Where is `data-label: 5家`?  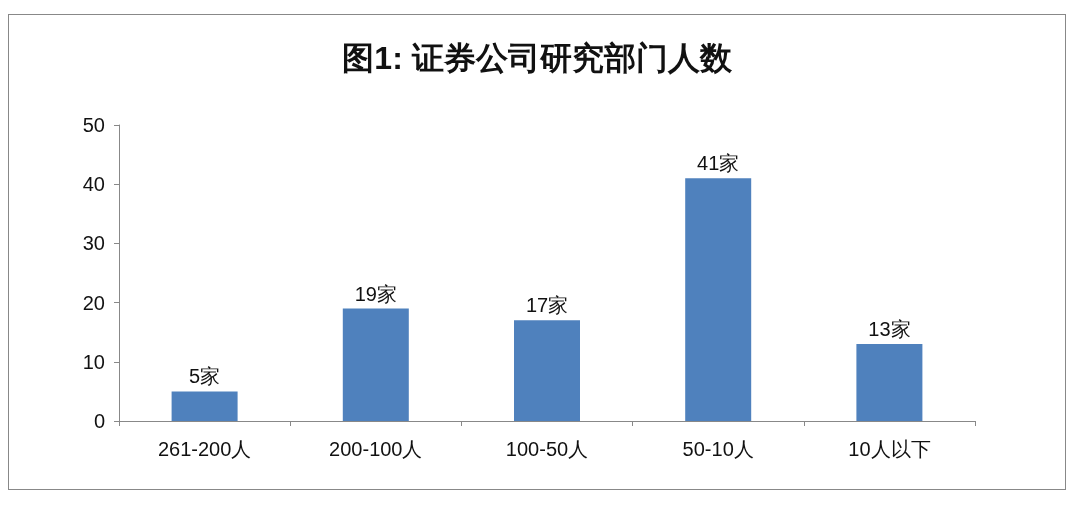 data-label: 5家 is located at coordinates (205, 376).